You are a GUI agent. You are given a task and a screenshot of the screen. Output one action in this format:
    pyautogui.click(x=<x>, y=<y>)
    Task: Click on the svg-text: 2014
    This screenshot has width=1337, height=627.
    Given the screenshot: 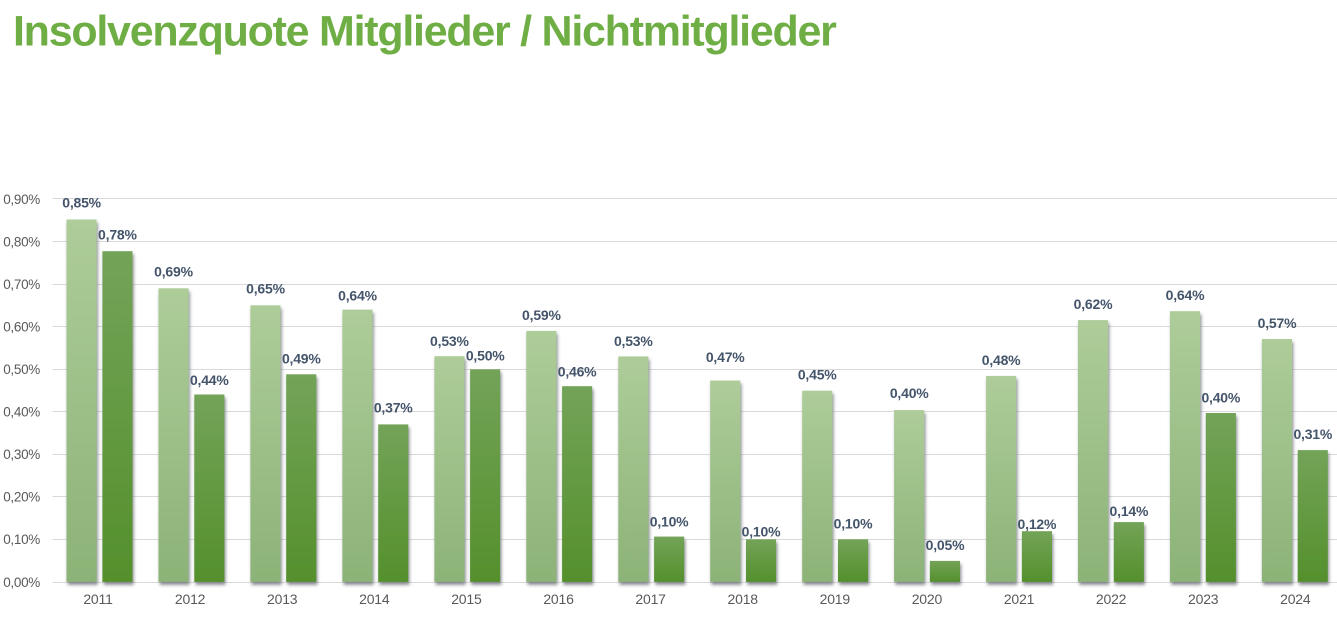 What is the action you would take?
    pyautogui.click(x=374, y=599)
    